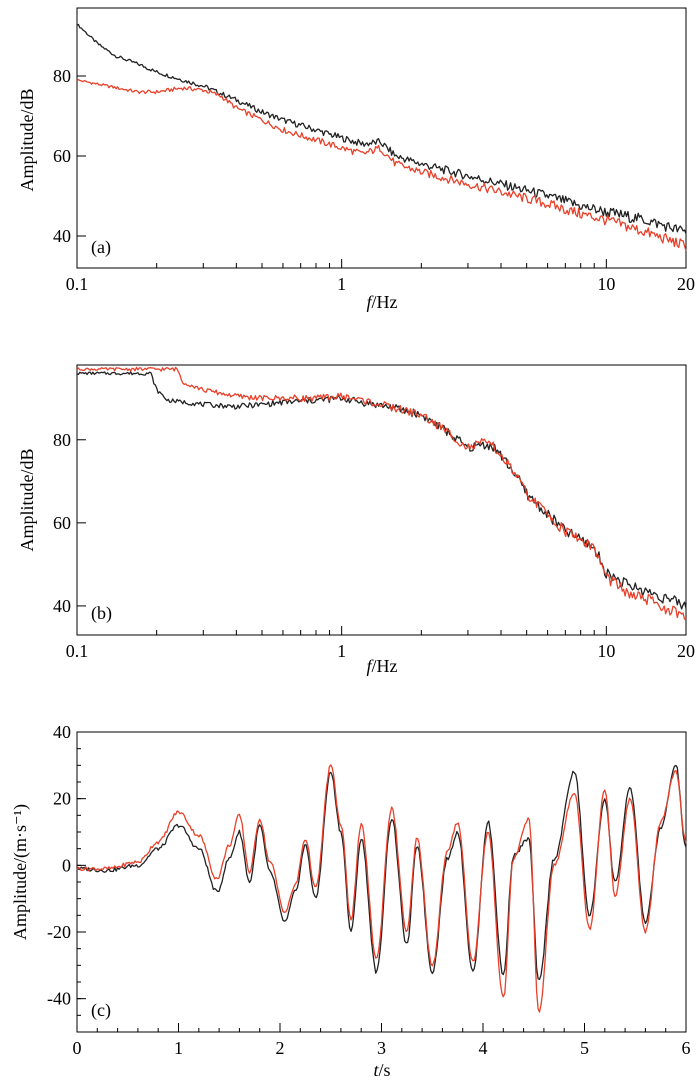 This screenshot has height=1086, width=700. I want to click on panel-b-label: (b), so click(101, 613).